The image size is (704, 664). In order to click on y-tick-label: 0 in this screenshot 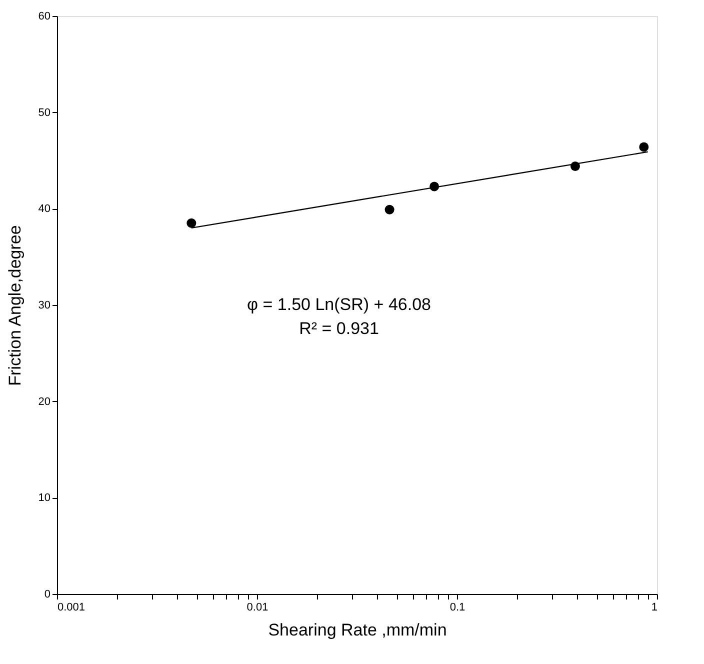, I will do `click(47, 594)`.